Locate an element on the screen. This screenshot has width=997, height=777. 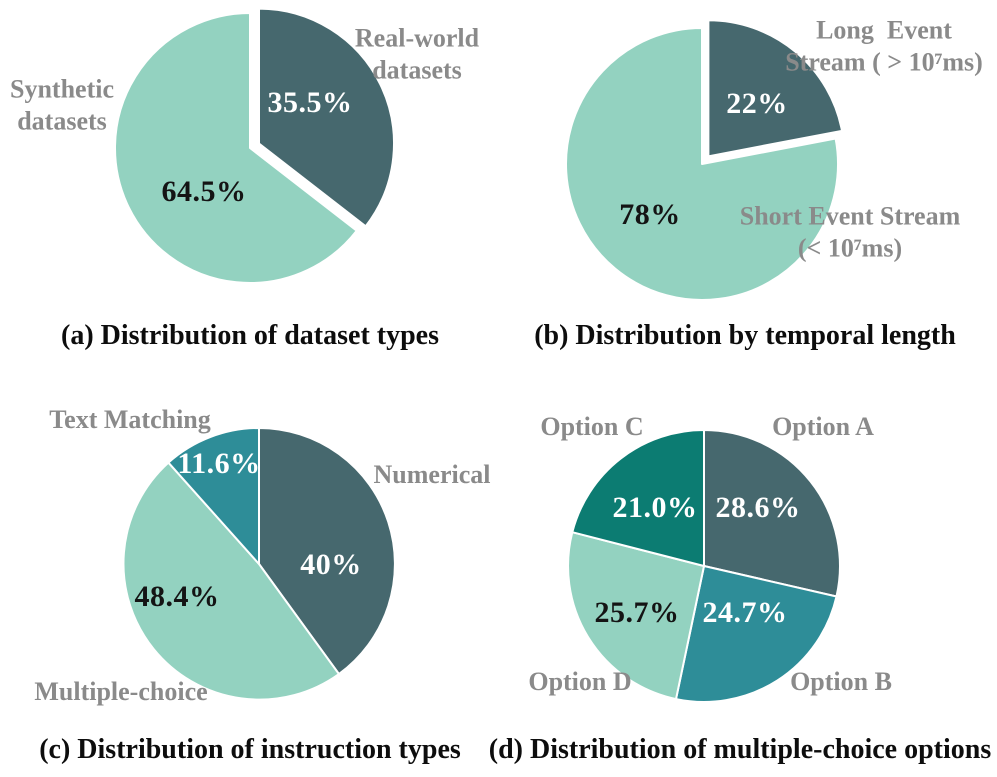
pie-a-slice-synthetic-datasets is located at coordinates (235, 148).